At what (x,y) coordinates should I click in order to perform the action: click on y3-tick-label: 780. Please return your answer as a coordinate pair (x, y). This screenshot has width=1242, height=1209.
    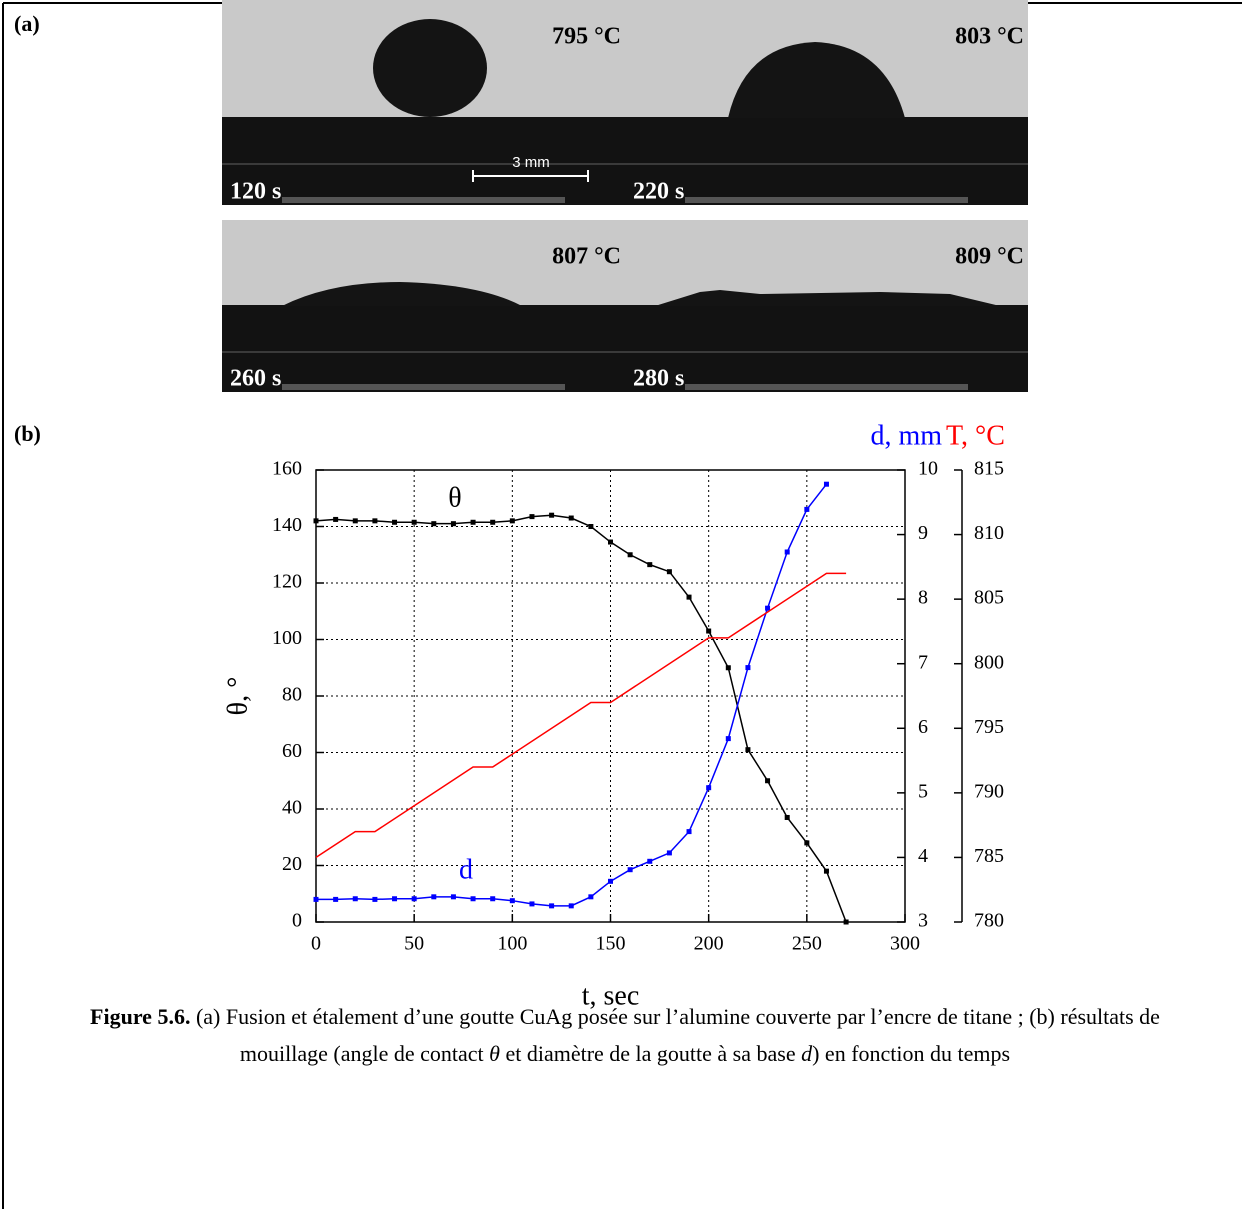
    Looking at the image, I should click on (989, 921).